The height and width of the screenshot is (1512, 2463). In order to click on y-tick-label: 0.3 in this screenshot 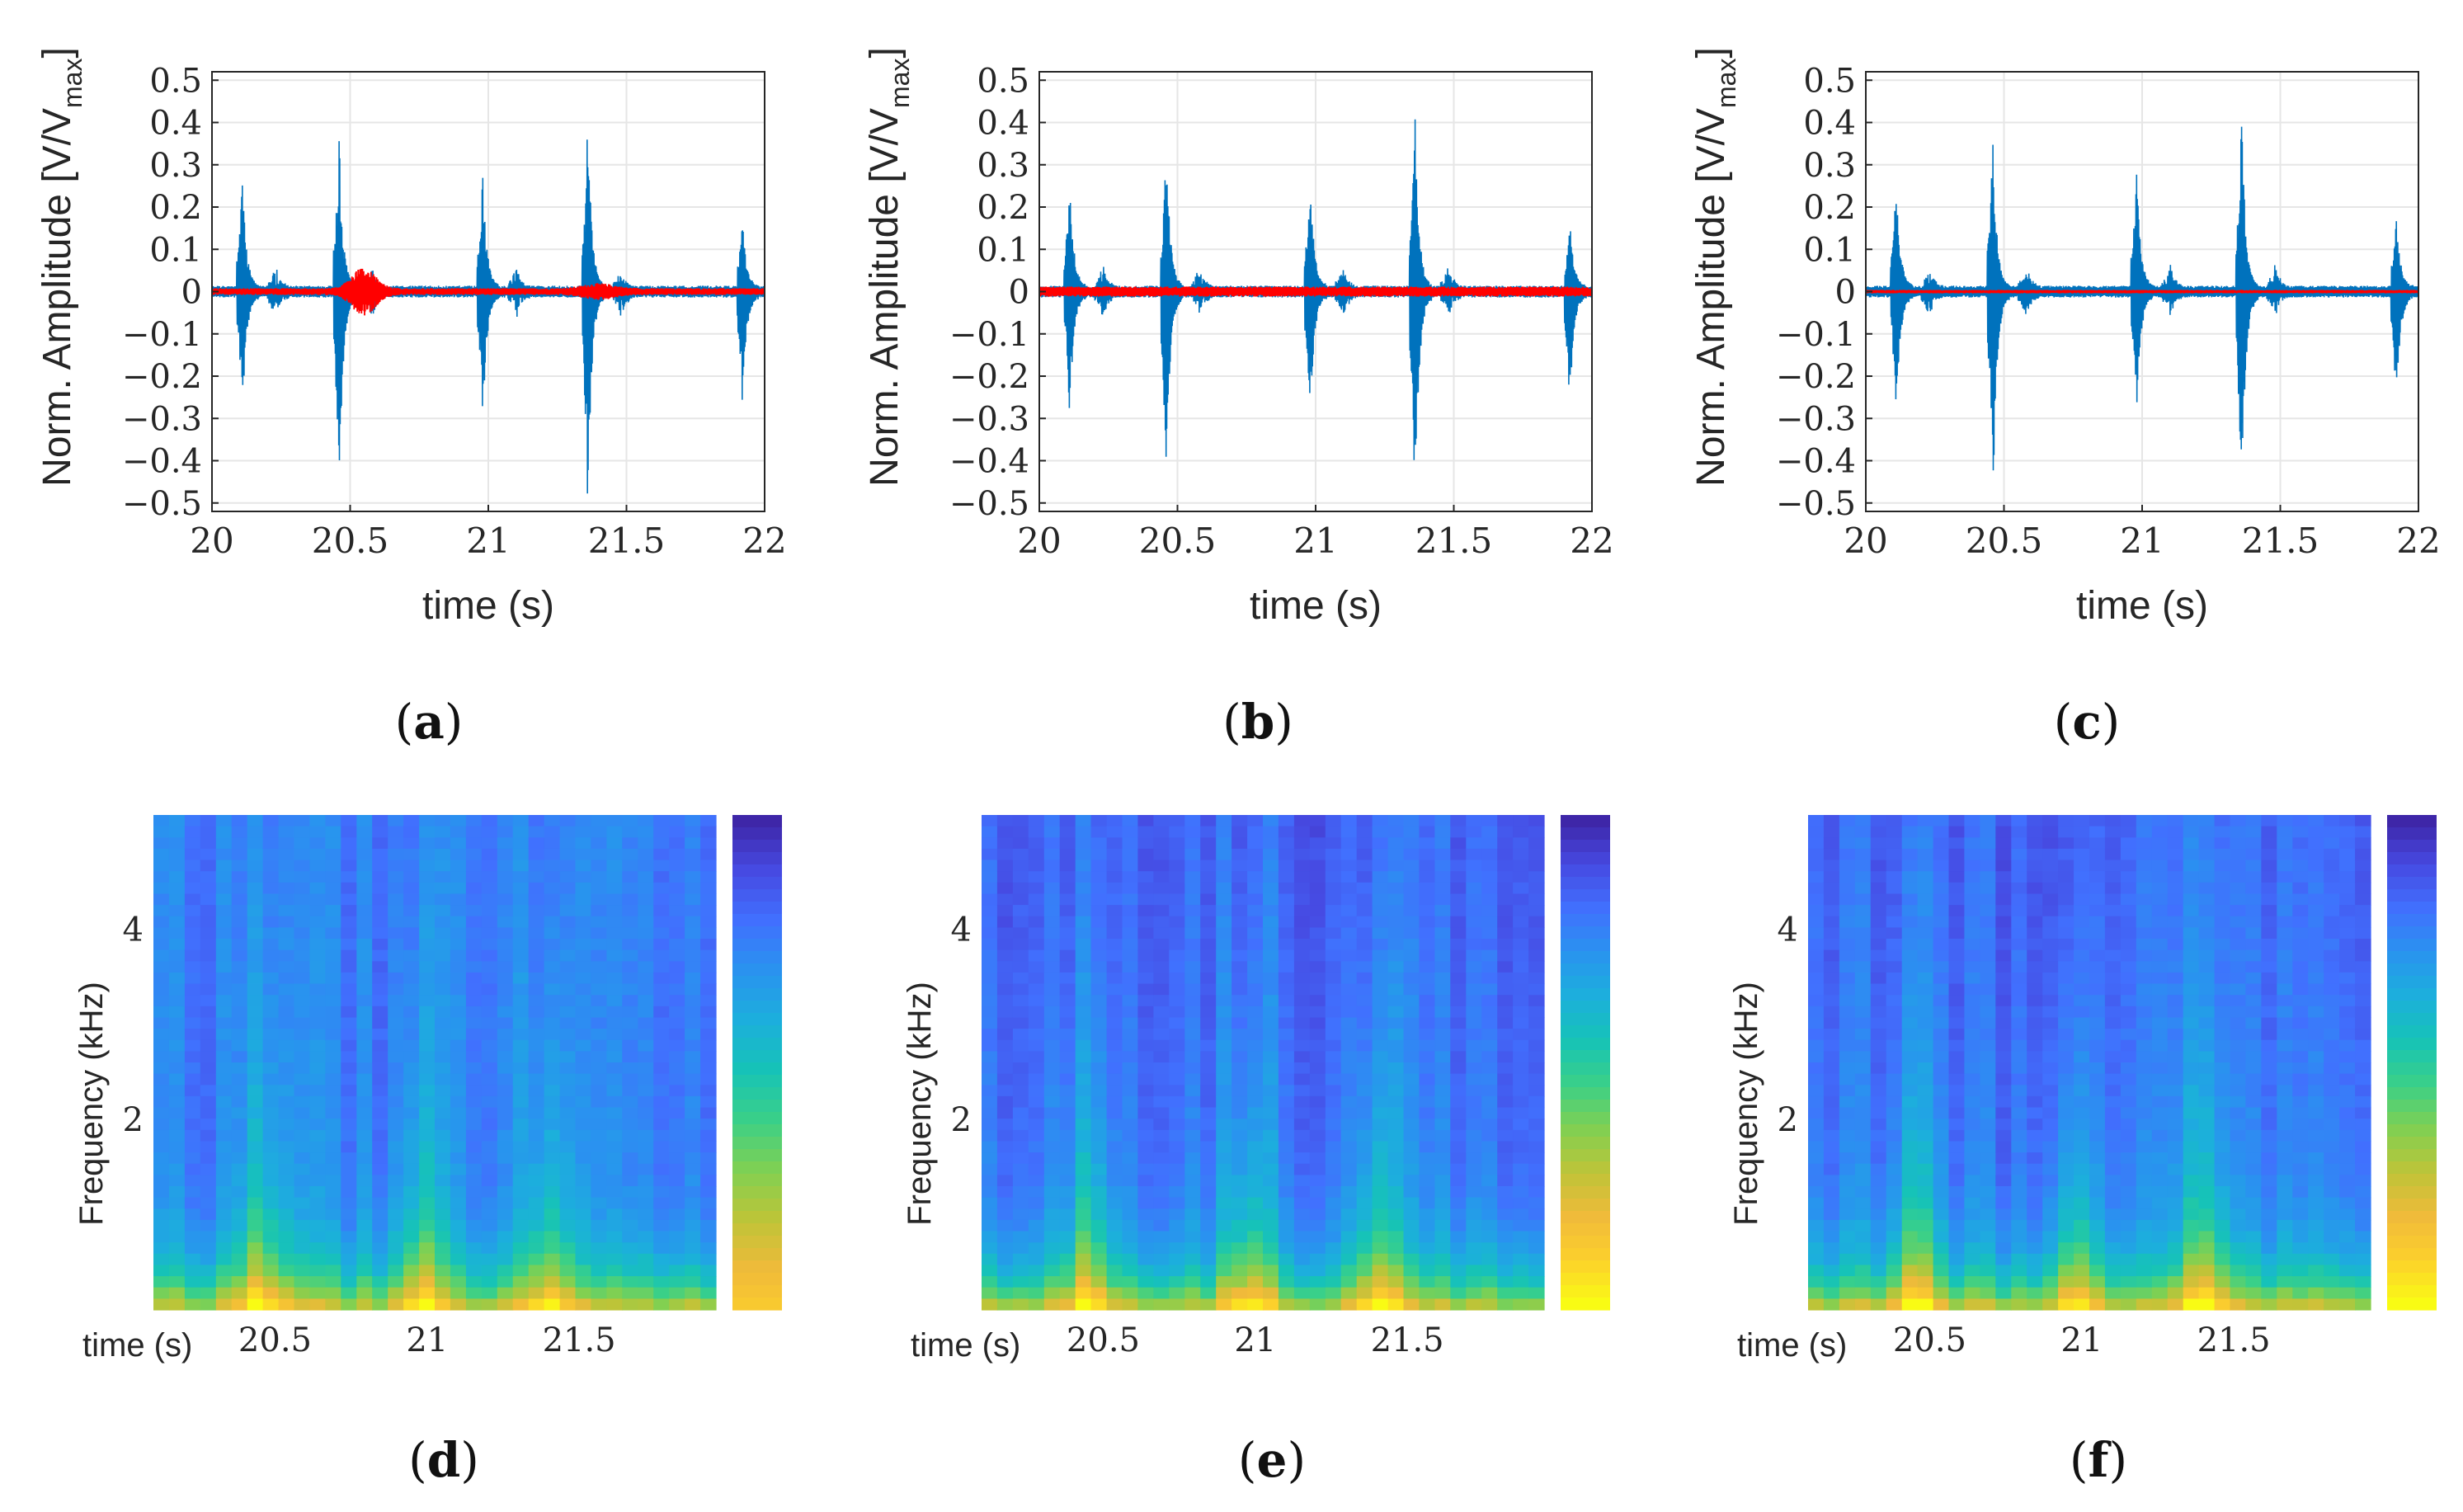, I will do `click(1003, 166)`.